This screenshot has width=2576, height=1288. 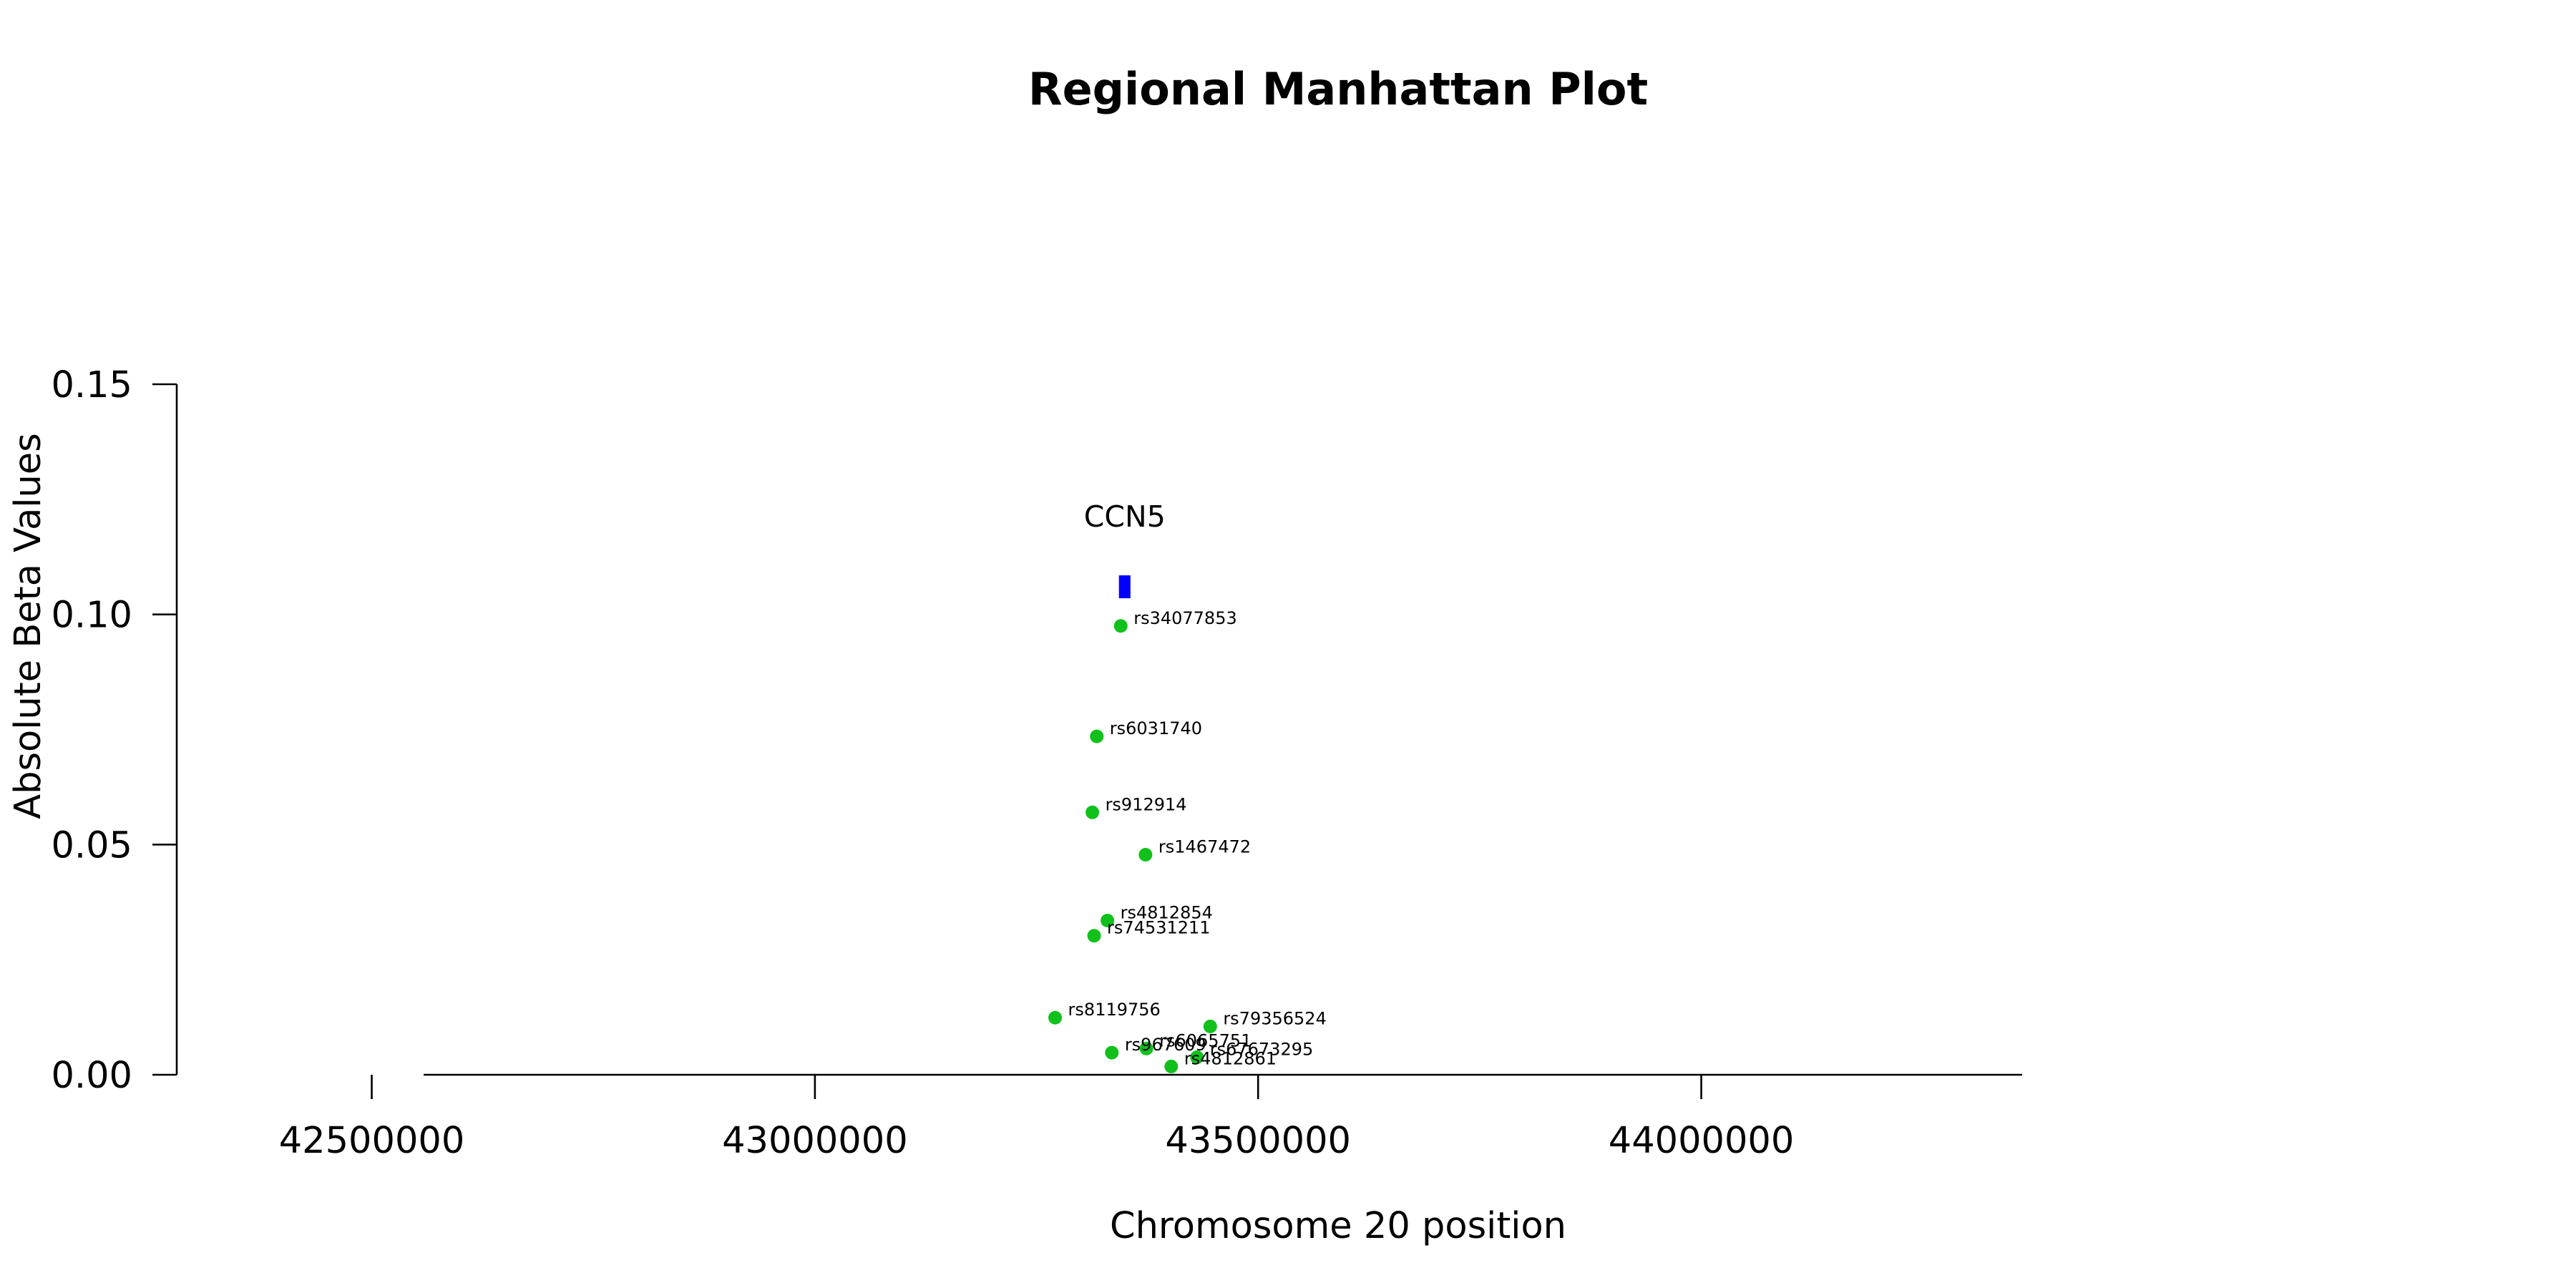 I want to click on snp-label: rs6065751, so click(x=1205, y=1040).